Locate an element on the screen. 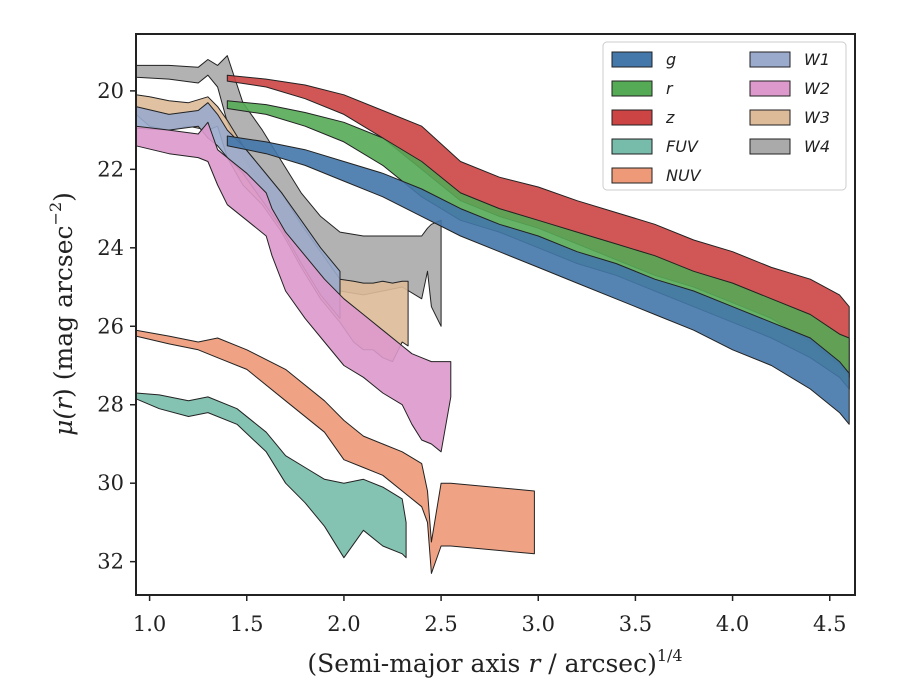  legend-swatch-g is located at coordinates (632, 59).